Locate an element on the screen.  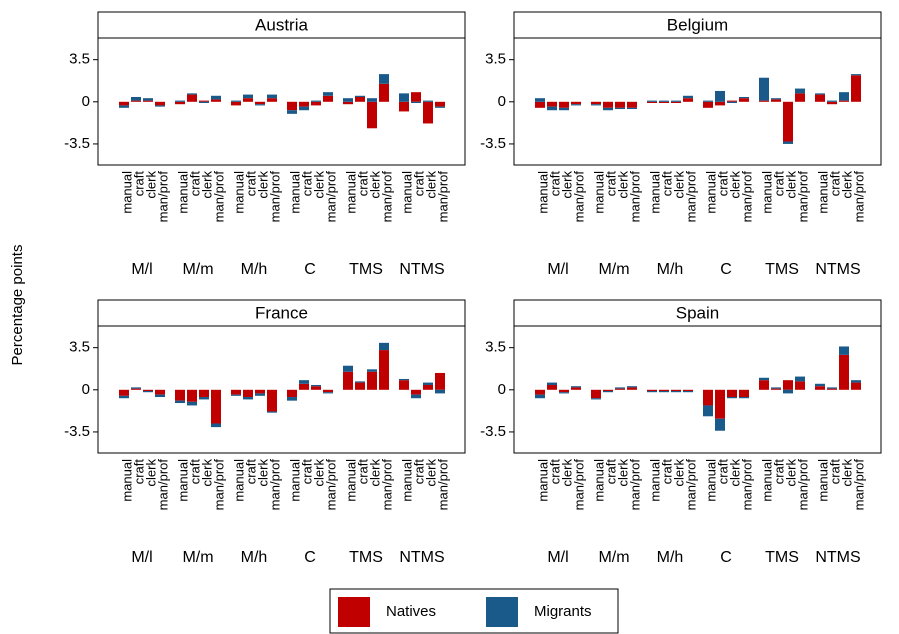
y-axis-label: Percentage points is located at coordinates (17, 305).